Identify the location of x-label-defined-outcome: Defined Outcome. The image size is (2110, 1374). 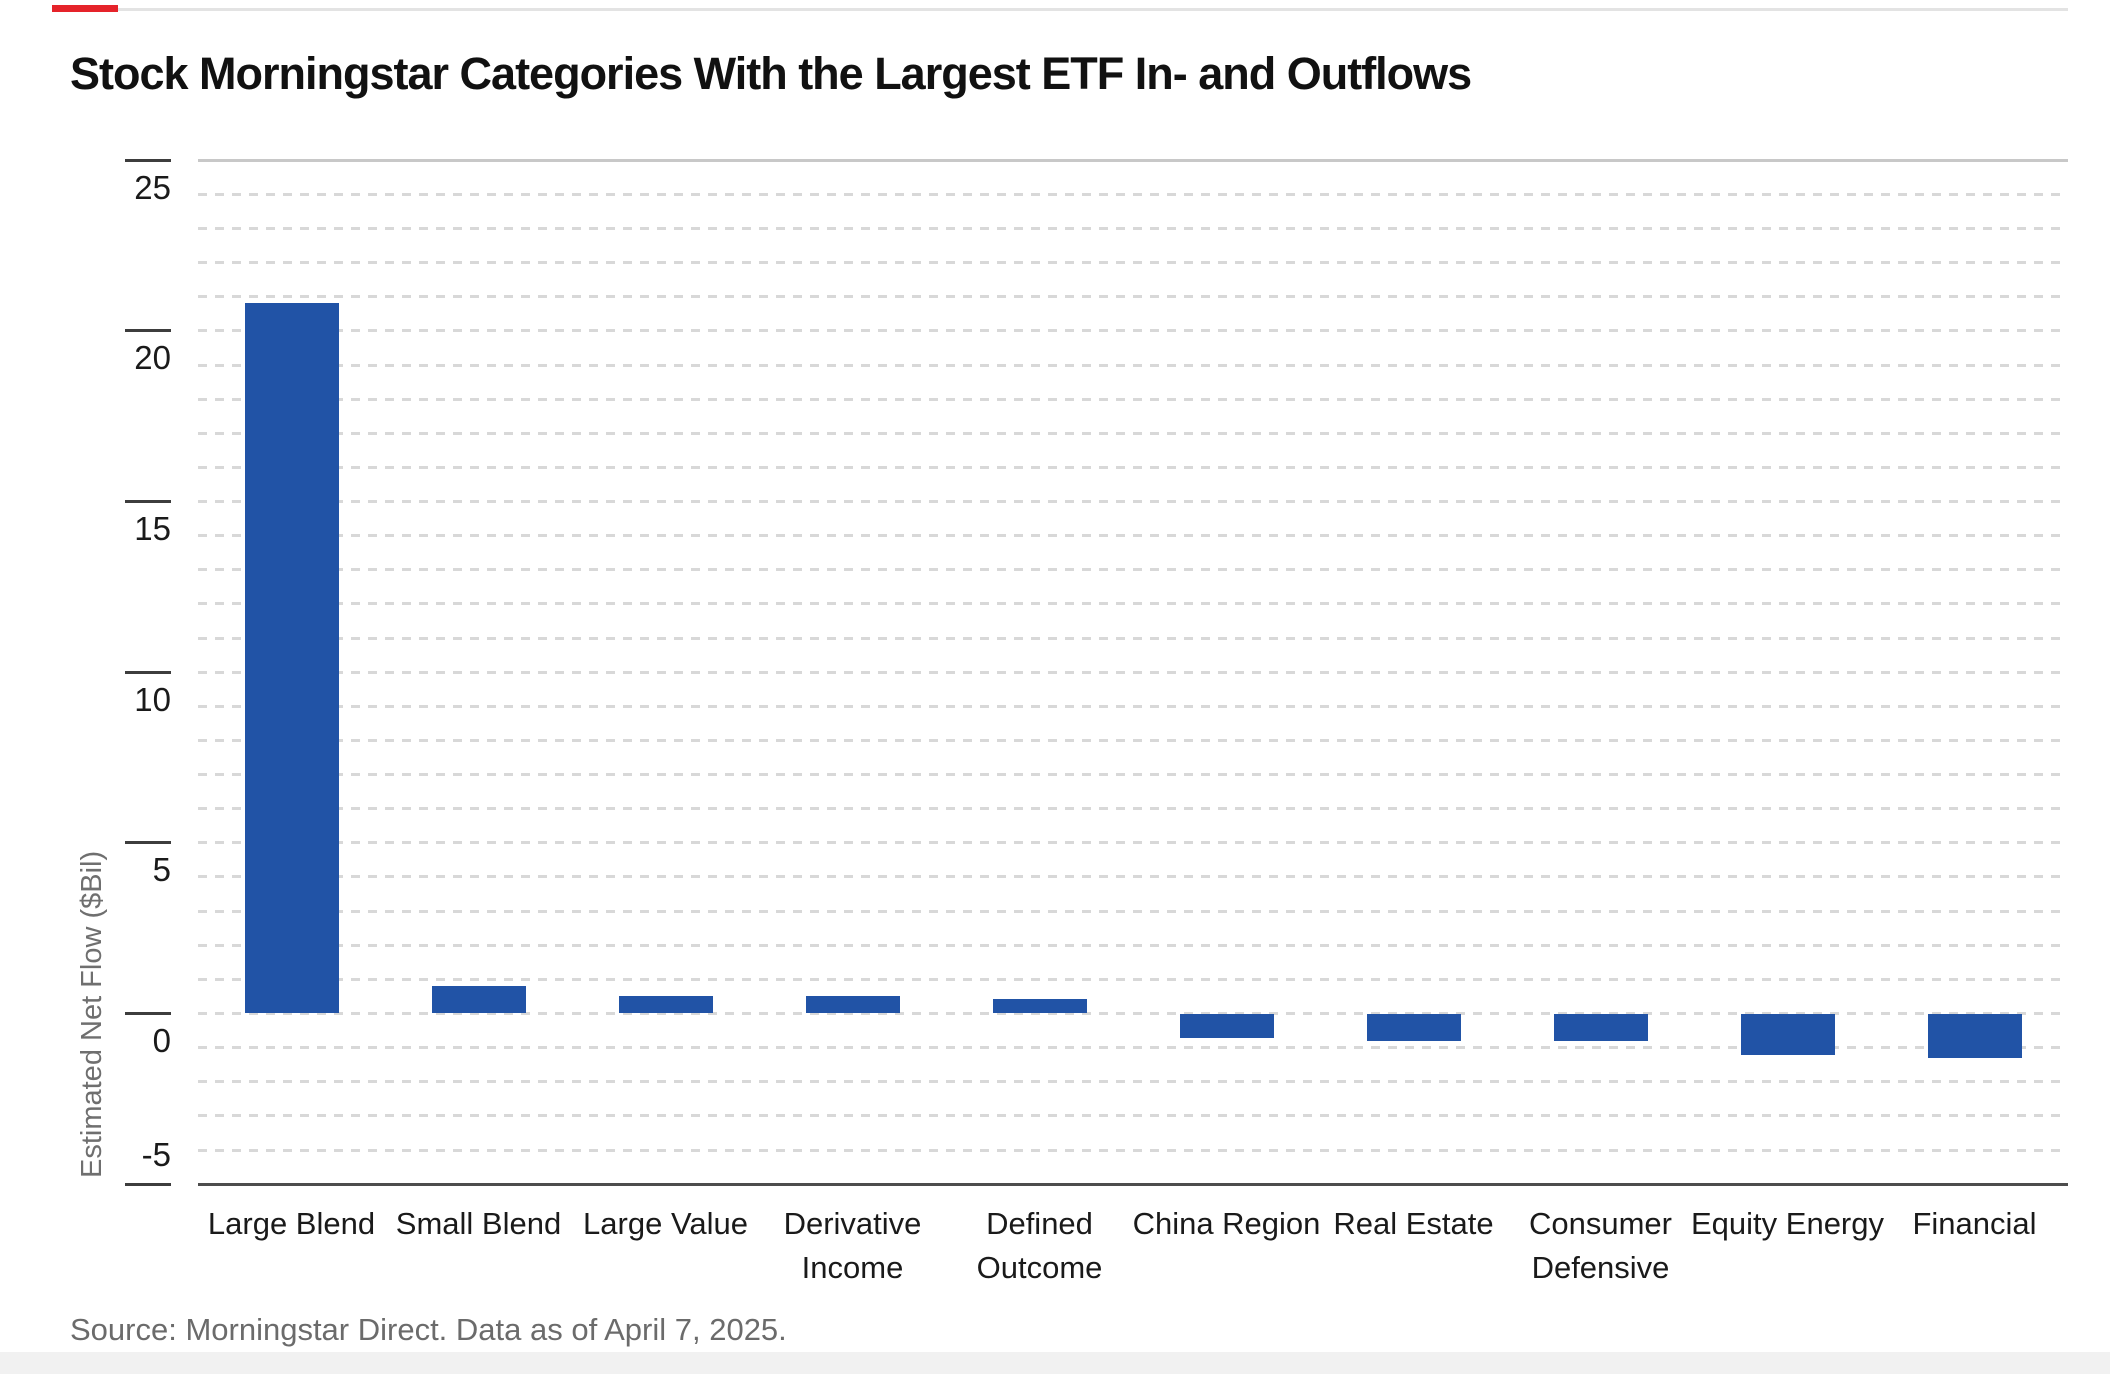
(1039, 1246).